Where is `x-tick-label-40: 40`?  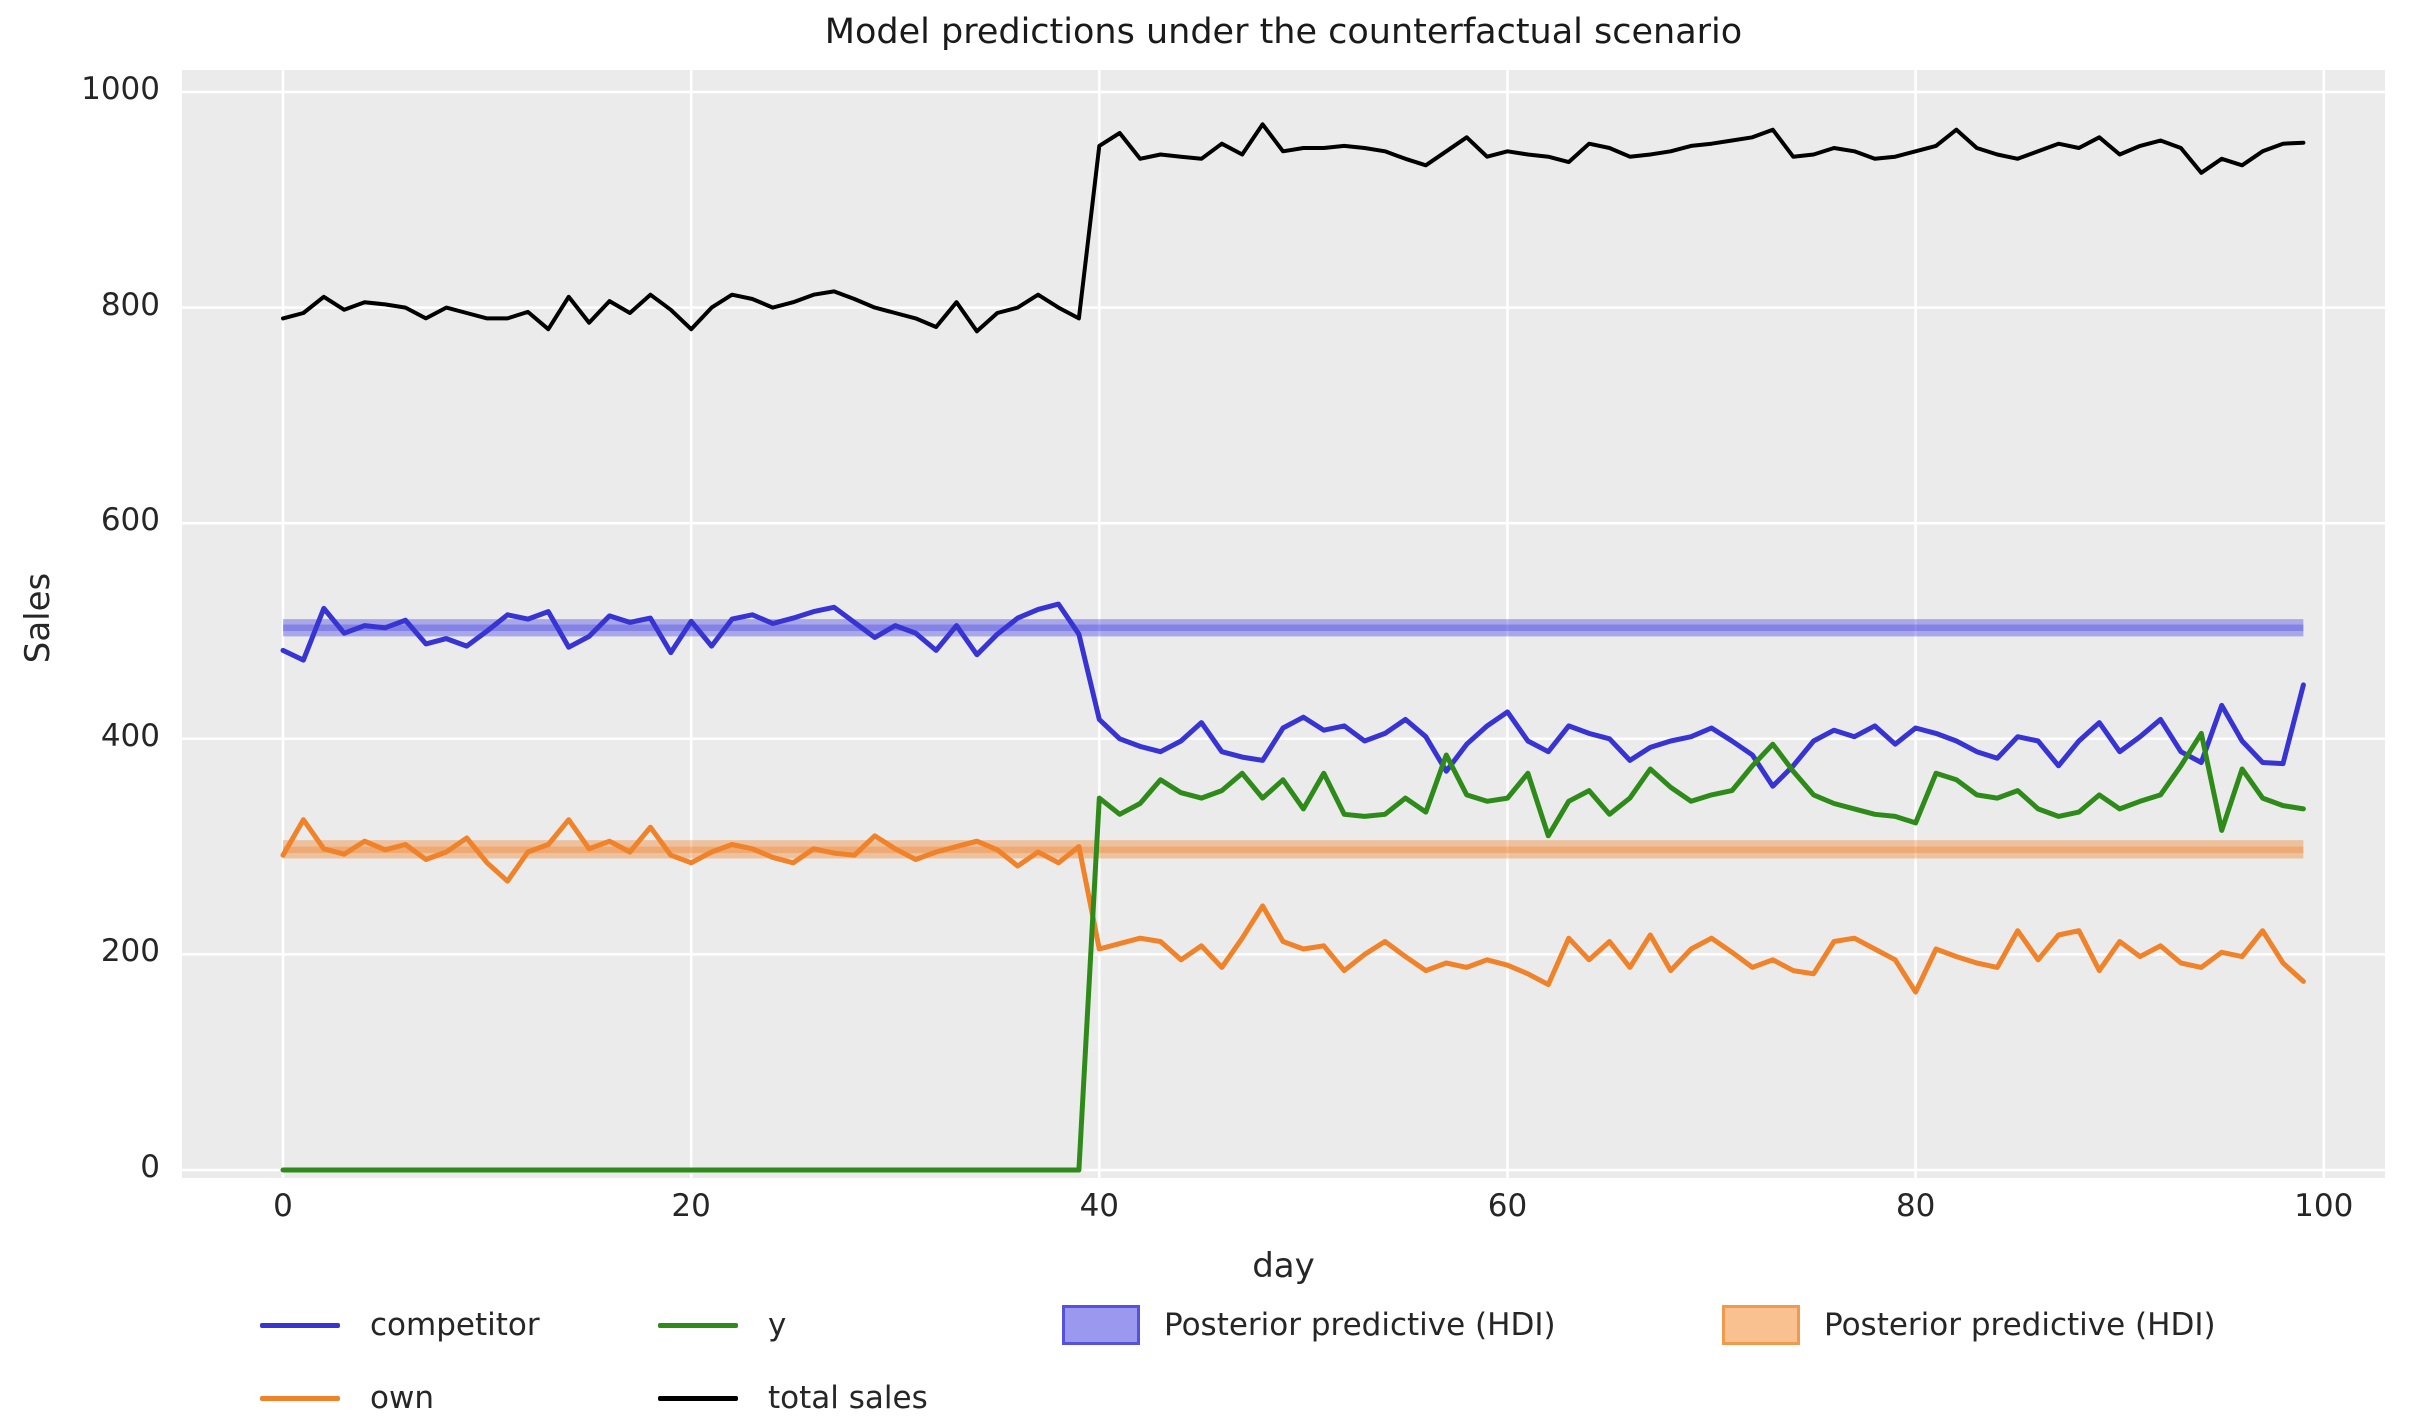 x-tick-label-40: 40 is located at coordinates (1099, 1206).